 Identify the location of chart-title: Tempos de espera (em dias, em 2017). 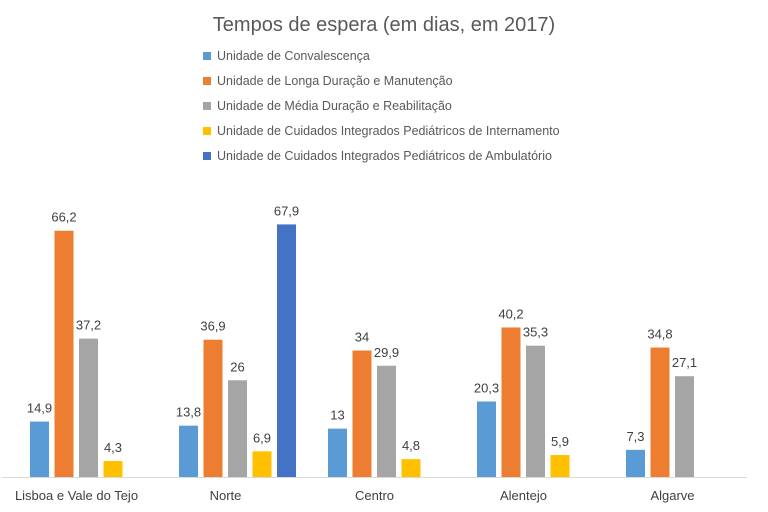
(384, 25).